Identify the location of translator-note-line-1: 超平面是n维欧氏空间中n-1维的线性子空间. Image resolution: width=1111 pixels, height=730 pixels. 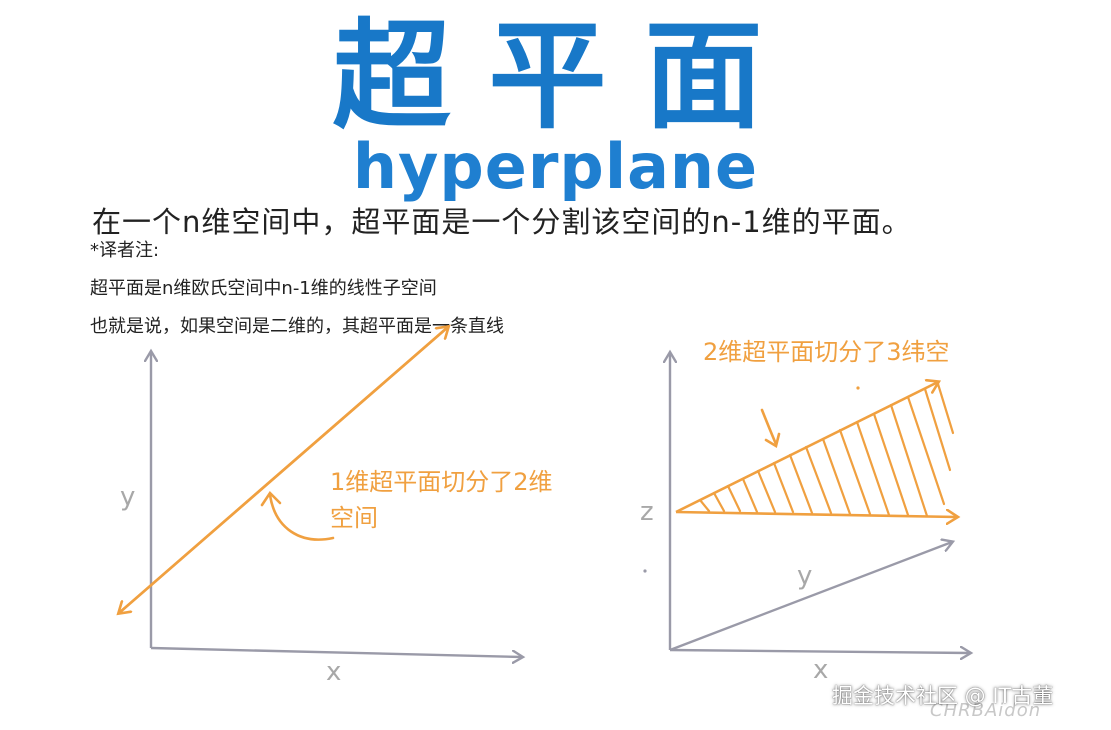
(263, 288).